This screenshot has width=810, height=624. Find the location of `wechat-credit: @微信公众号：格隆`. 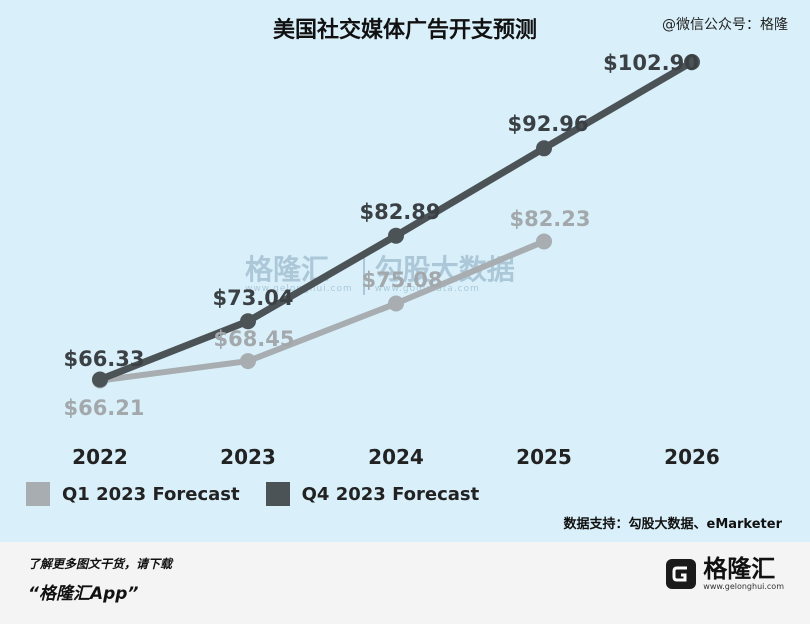

wechat-credit: @微信公众号：格隆 is located at coordinates (725, 25).